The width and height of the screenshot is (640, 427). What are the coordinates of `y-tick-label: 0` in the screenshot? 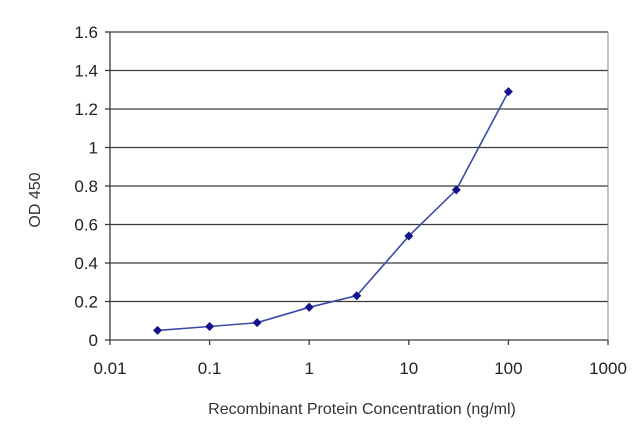 It's located at (93, 340).